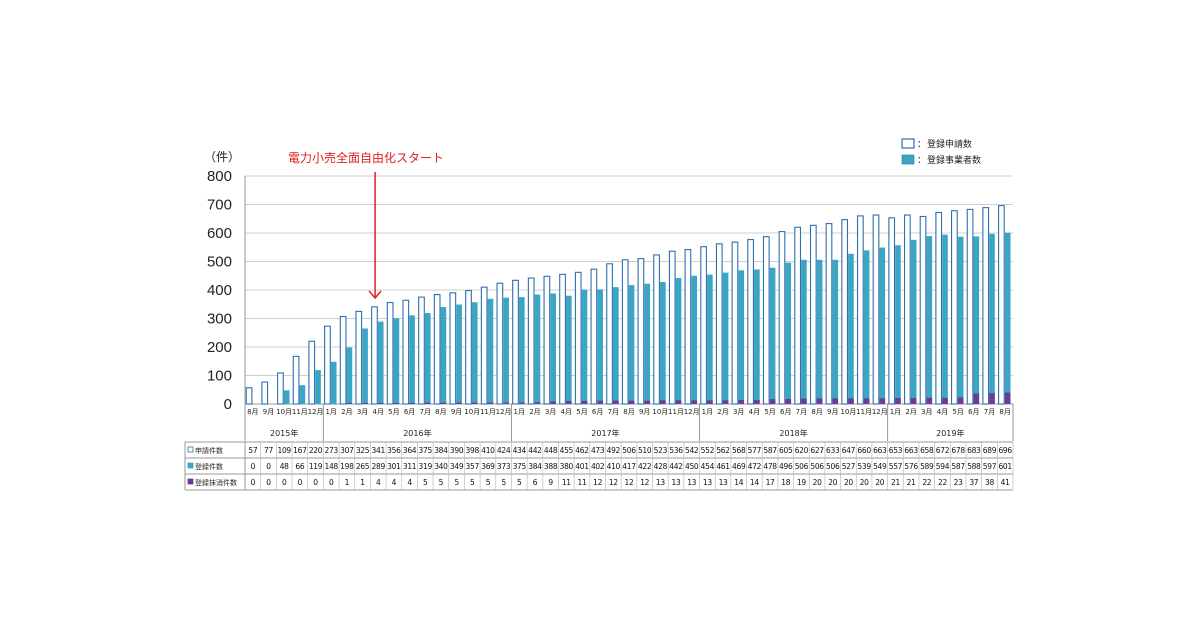 Image resolution: width=1200 pixels, height=630 pixels. Describe the element at coordinates (614, 450) in the screenshot. I see `table-cell: 492` at that location.